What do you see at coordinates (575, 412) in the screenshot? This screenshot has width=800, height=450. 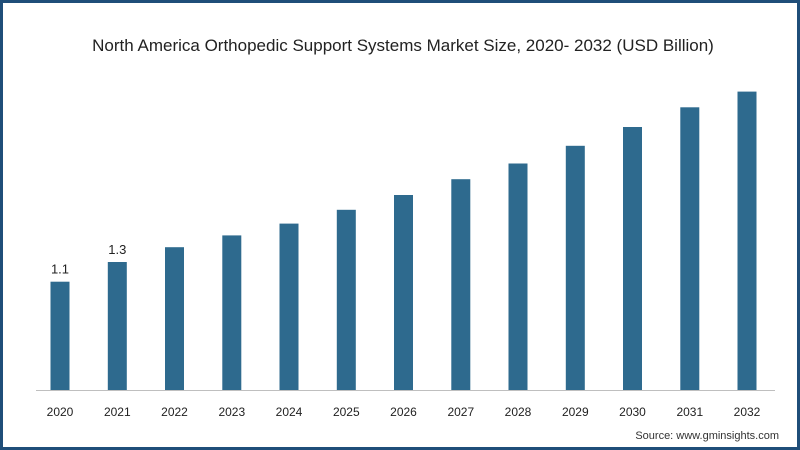 I see `x-tick-label-2029: 2029` at bounding box center [575, 412].